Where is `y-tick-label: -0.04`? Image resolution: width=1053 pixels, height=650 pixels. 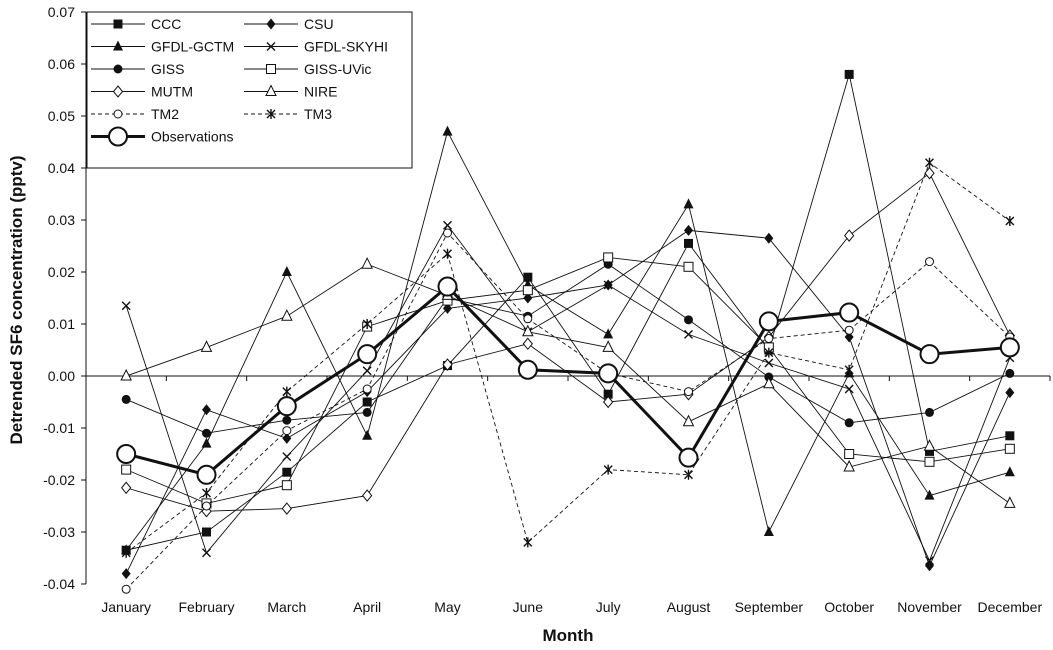
y-tick-label: -0.04 is located at coordinates (59, 584).